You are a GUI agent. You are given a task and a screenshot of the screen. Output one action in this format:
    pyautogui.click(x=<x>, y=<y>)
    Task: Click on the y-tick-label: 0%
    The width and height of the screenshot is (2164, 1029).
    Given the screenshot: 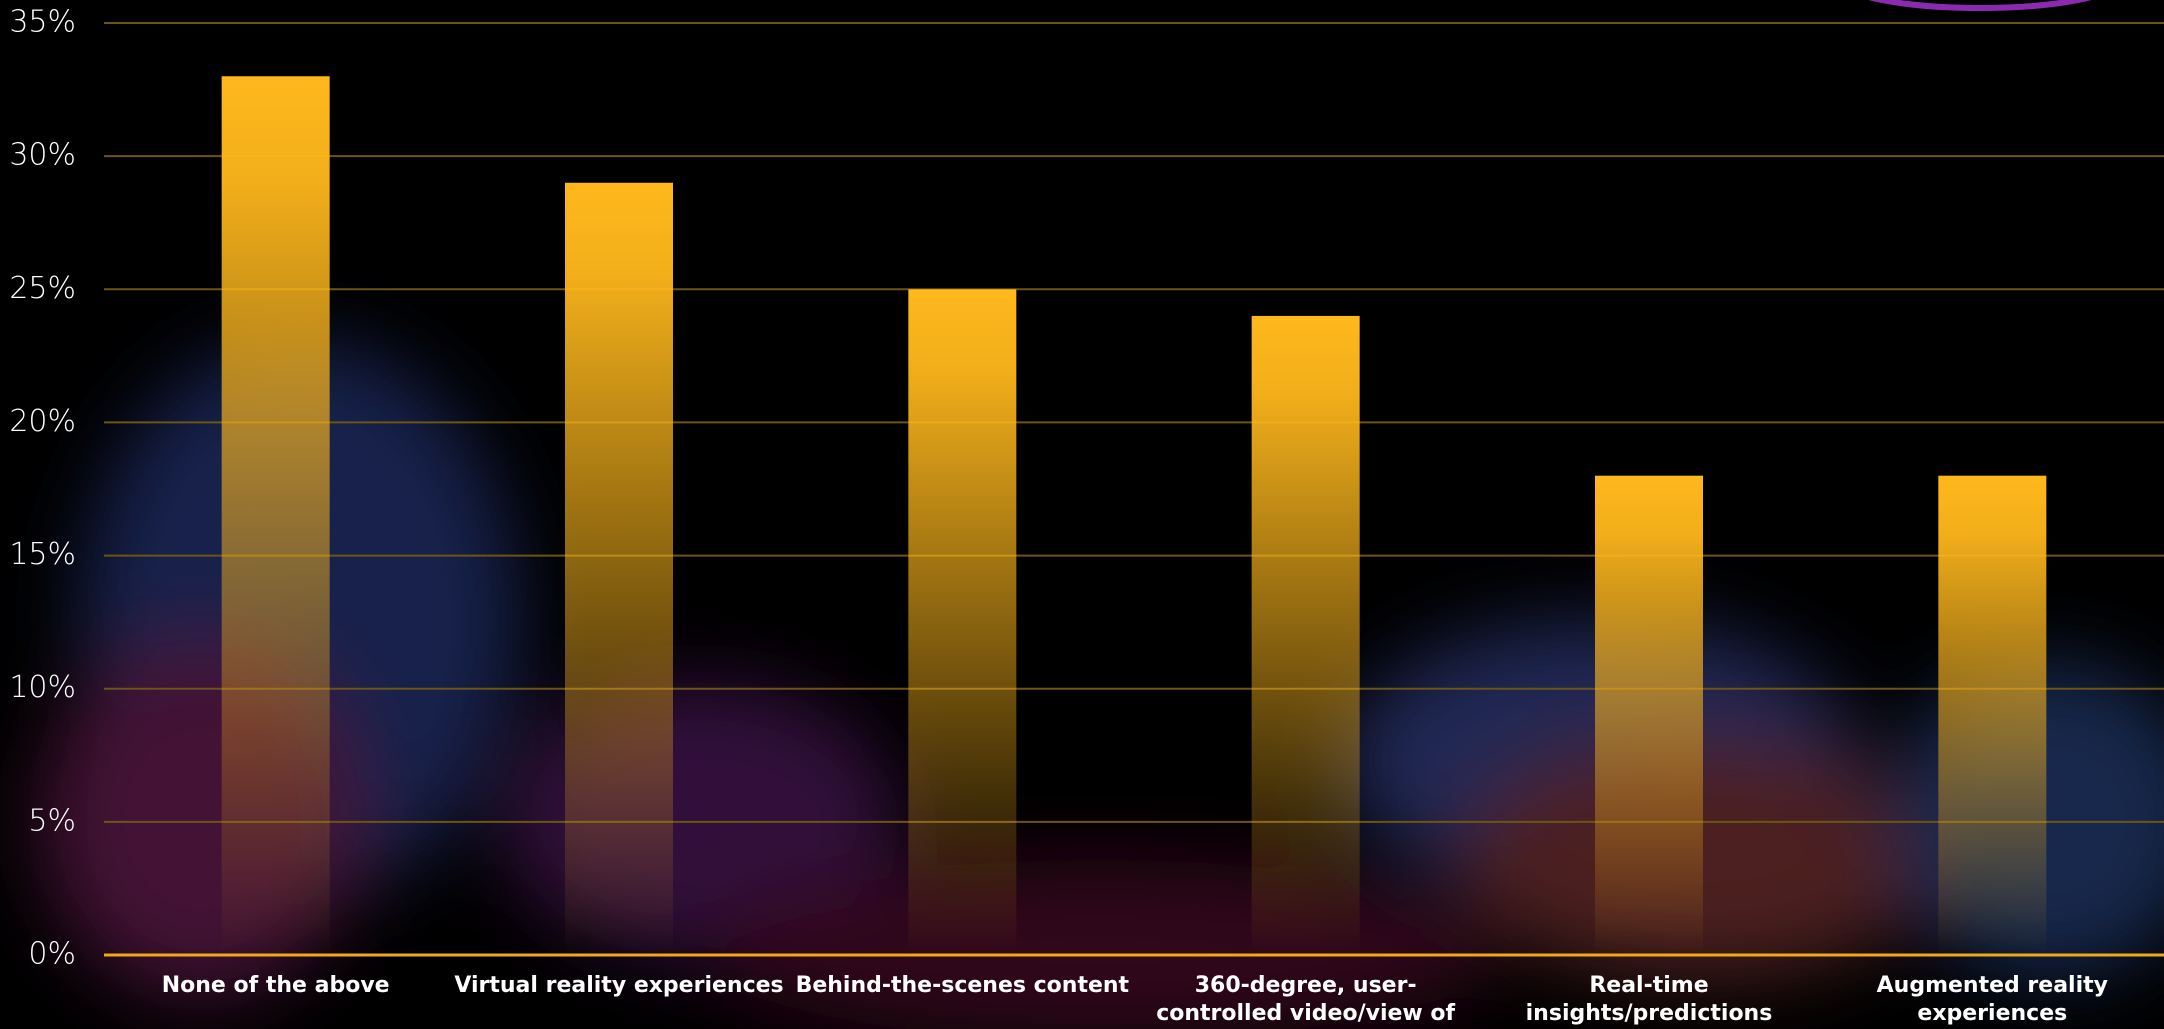 What is the action you would take?
    pyautogui.click(x=52, y=954)
    